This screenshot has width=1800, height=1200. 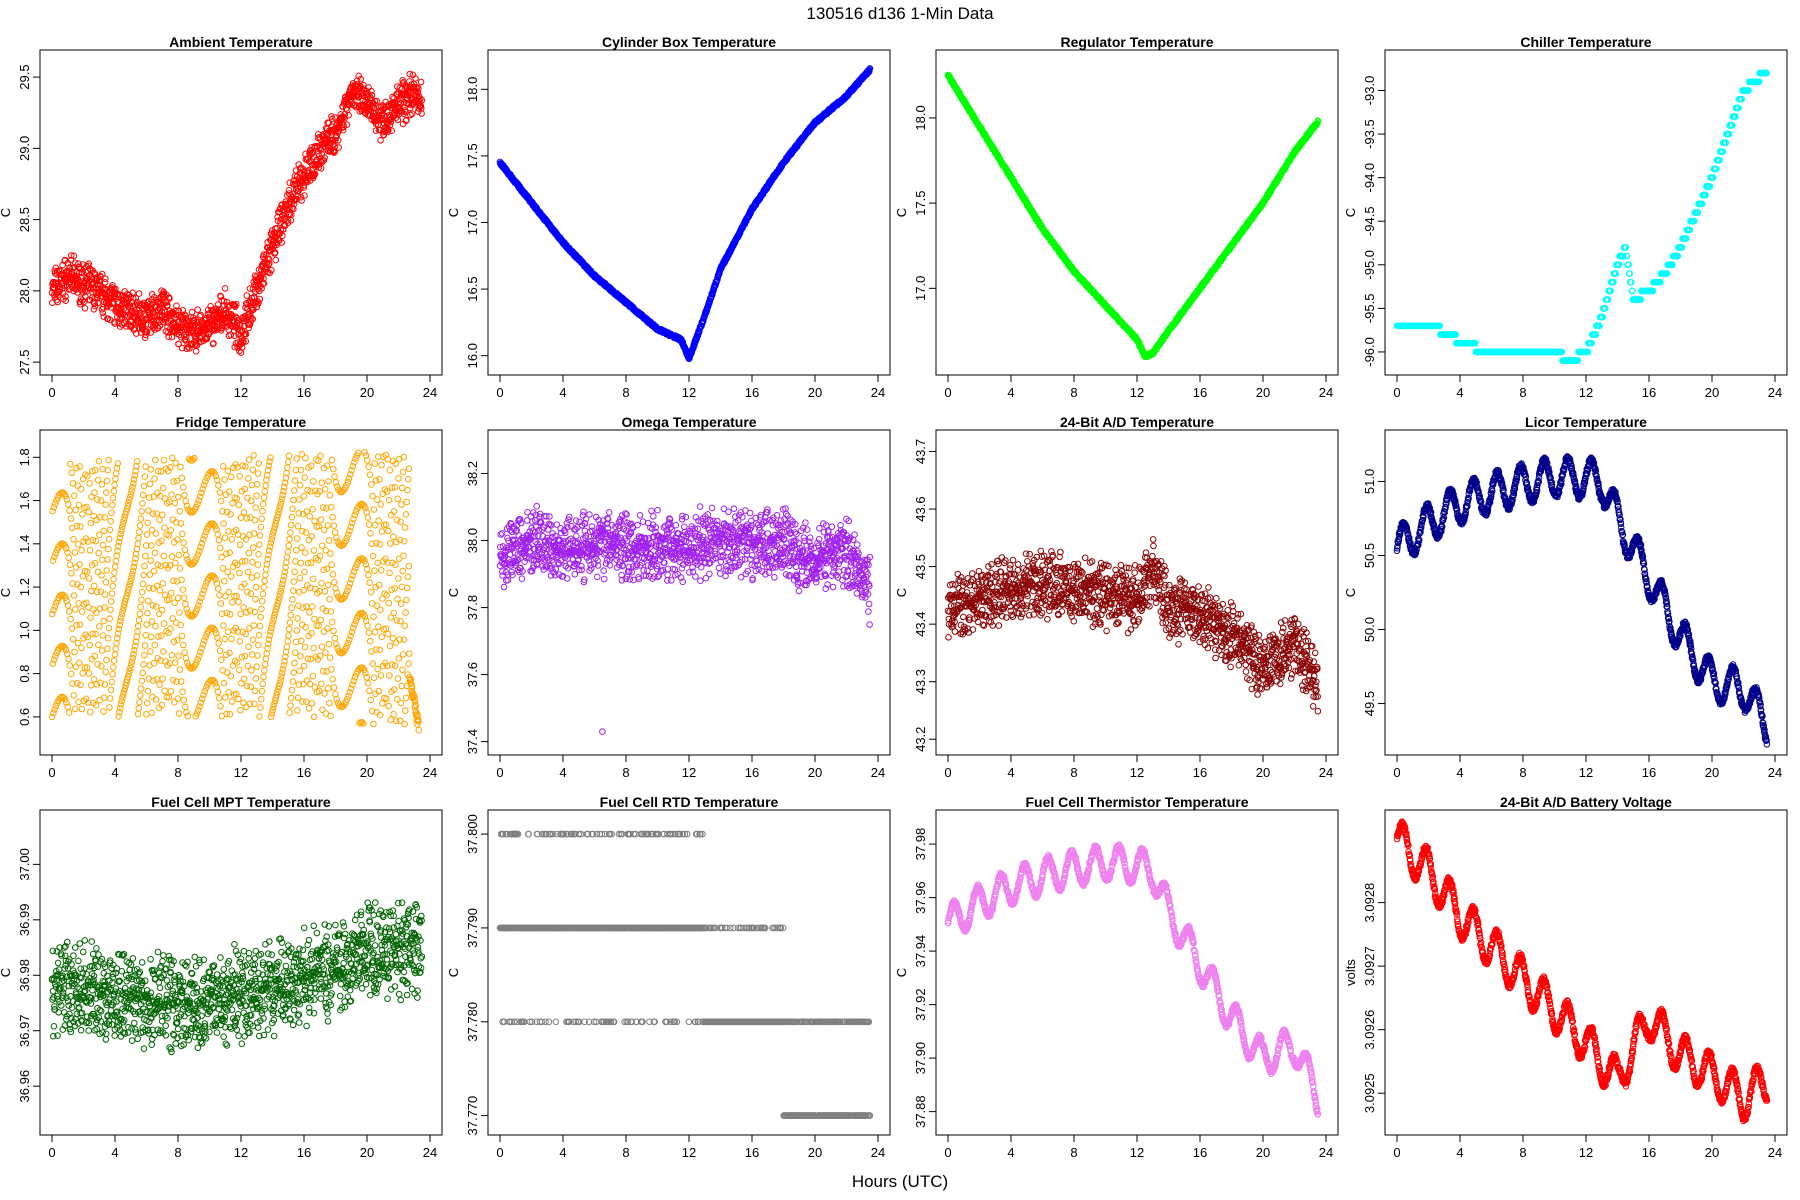 I want to click on y-tick-label: 16.5, so click(x=472, y=288).